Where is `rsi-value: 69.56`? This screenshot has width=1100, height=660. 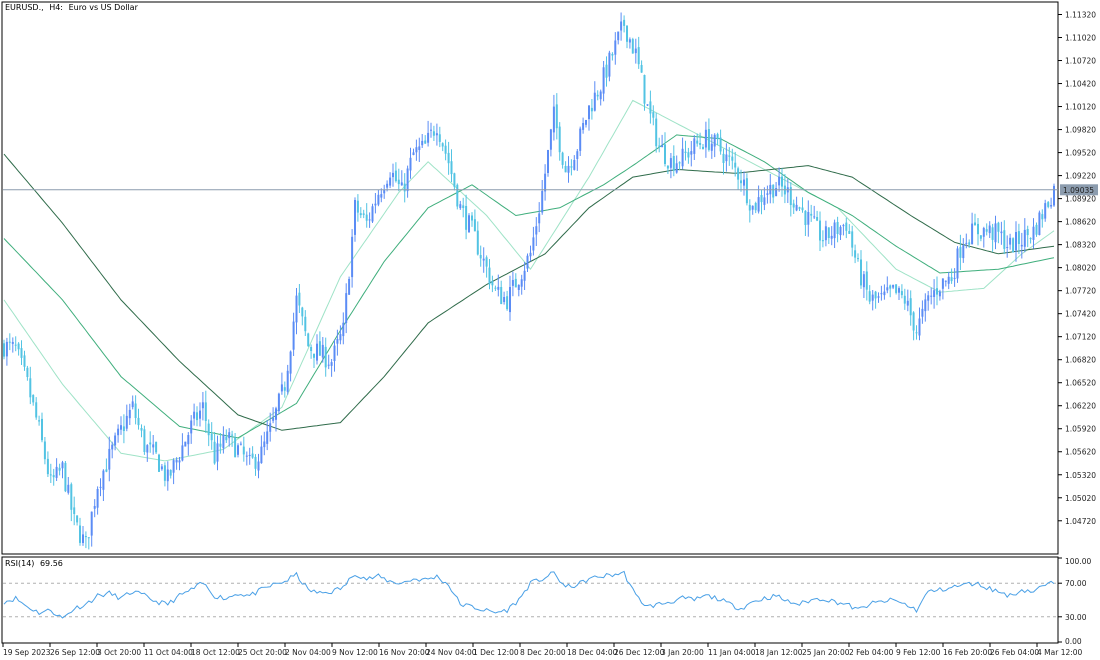
rsi-value: 69.56 is located at coordinates (51, 563).